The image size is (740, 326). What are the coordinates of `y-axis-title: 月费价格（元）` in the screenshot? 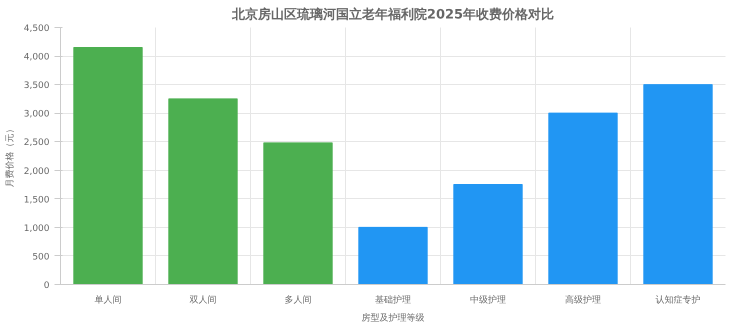 It's located at (10, 156).